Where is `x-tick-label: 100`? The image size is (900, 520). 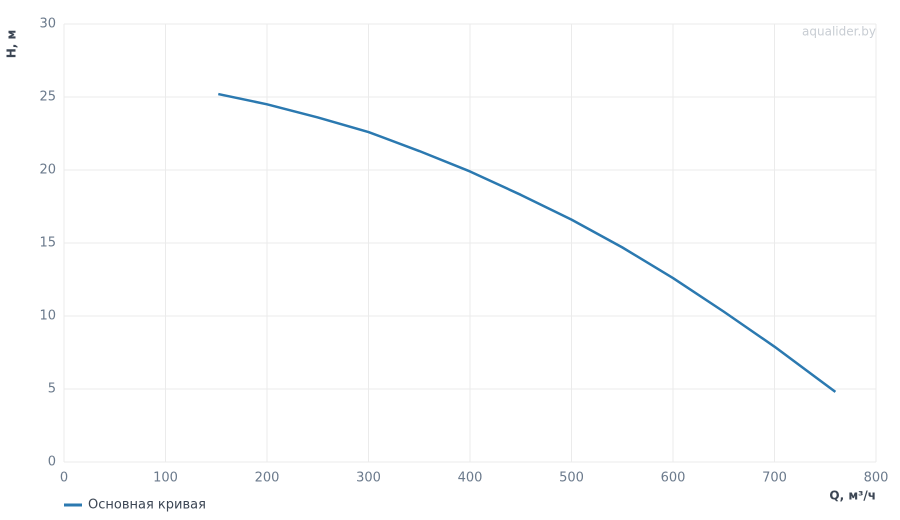 x-tick-label: 100 is located at coordinates (165, 478).